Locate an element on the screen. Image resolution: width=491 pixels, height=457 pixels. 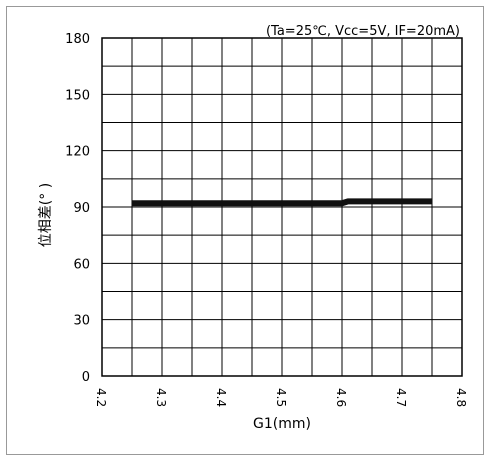
x-tick-labels: 4.2 4.3 4.4 4.5 4.6 4.7 4.8 is located at coordinates (281, 397).